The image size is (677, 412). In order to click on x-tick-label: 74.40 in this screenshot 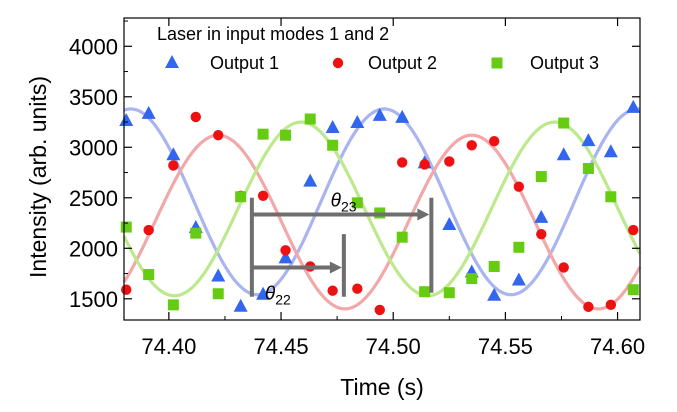, I will do `click(168, 346)`.